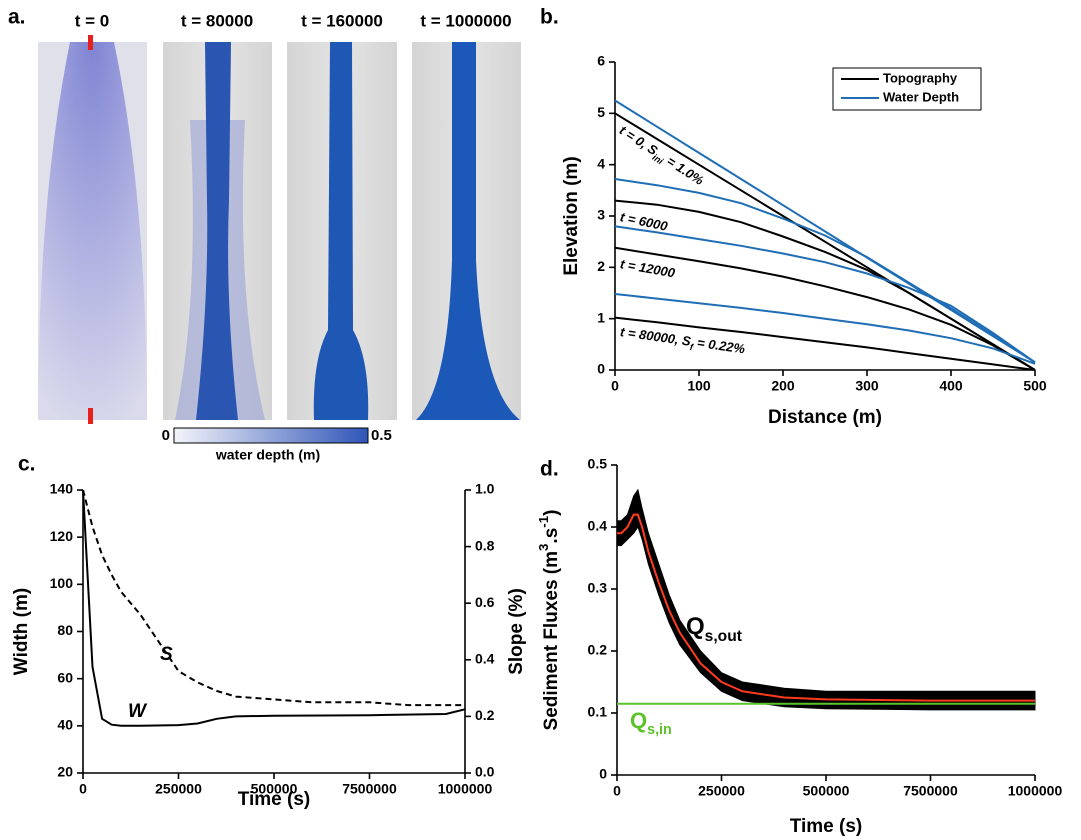 This screenshot has width=1081, height=840. Describe the element at coordinates (549, 469) in the screenshot. I see `panel-label: d.` at that location.